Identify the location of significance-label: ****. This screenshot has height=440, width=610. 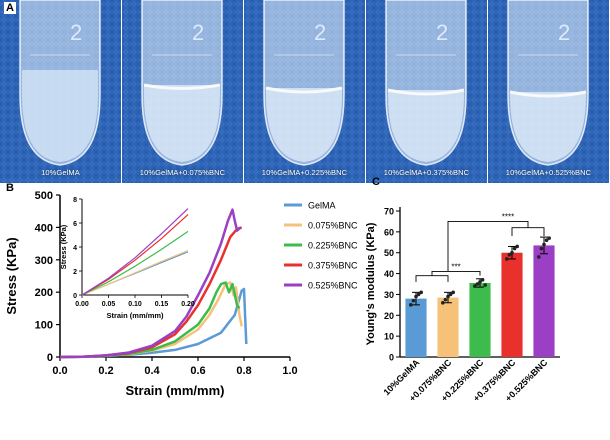
(508, 216).